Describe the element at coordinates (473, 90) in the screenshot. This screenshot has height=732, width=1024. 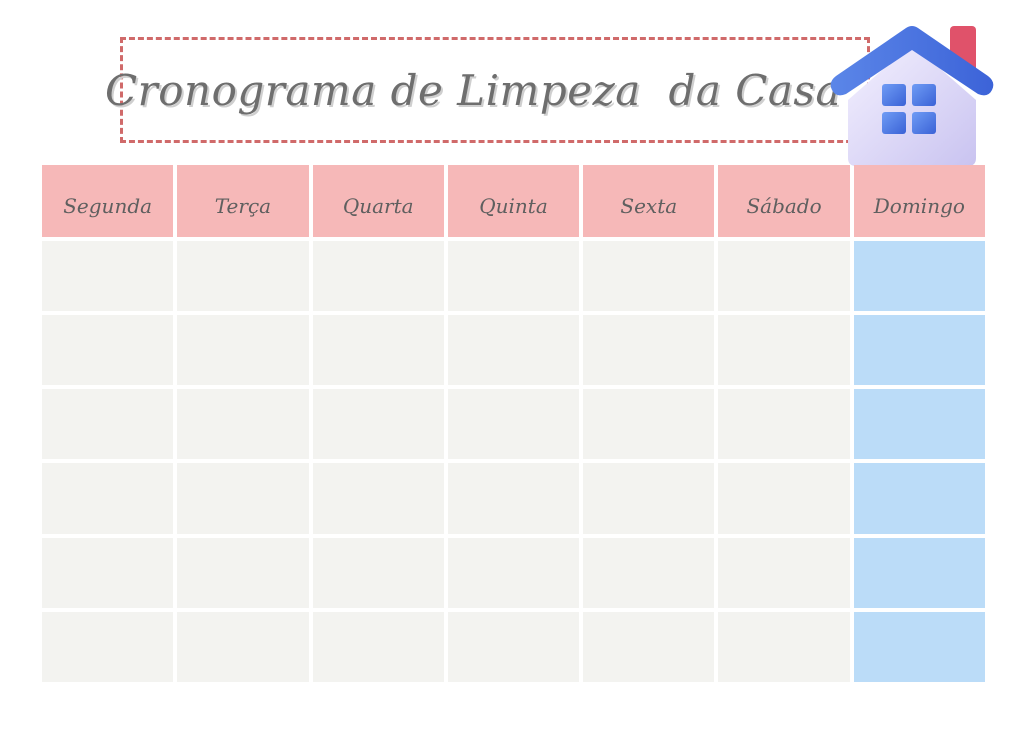
I see `page-title: Cronograma de Limpeza da Casa` at that location.